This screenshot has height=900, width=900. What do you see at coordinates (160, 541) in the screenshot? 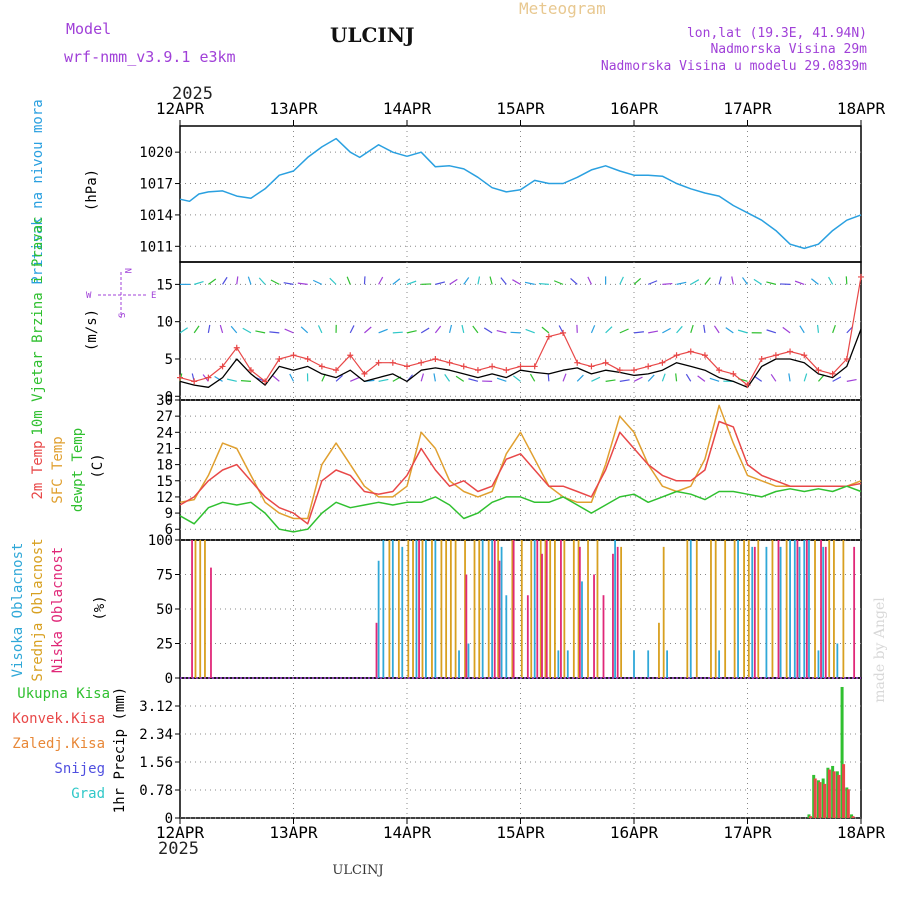
I see `ytick-label: 100` at bounding box center [160, 541].